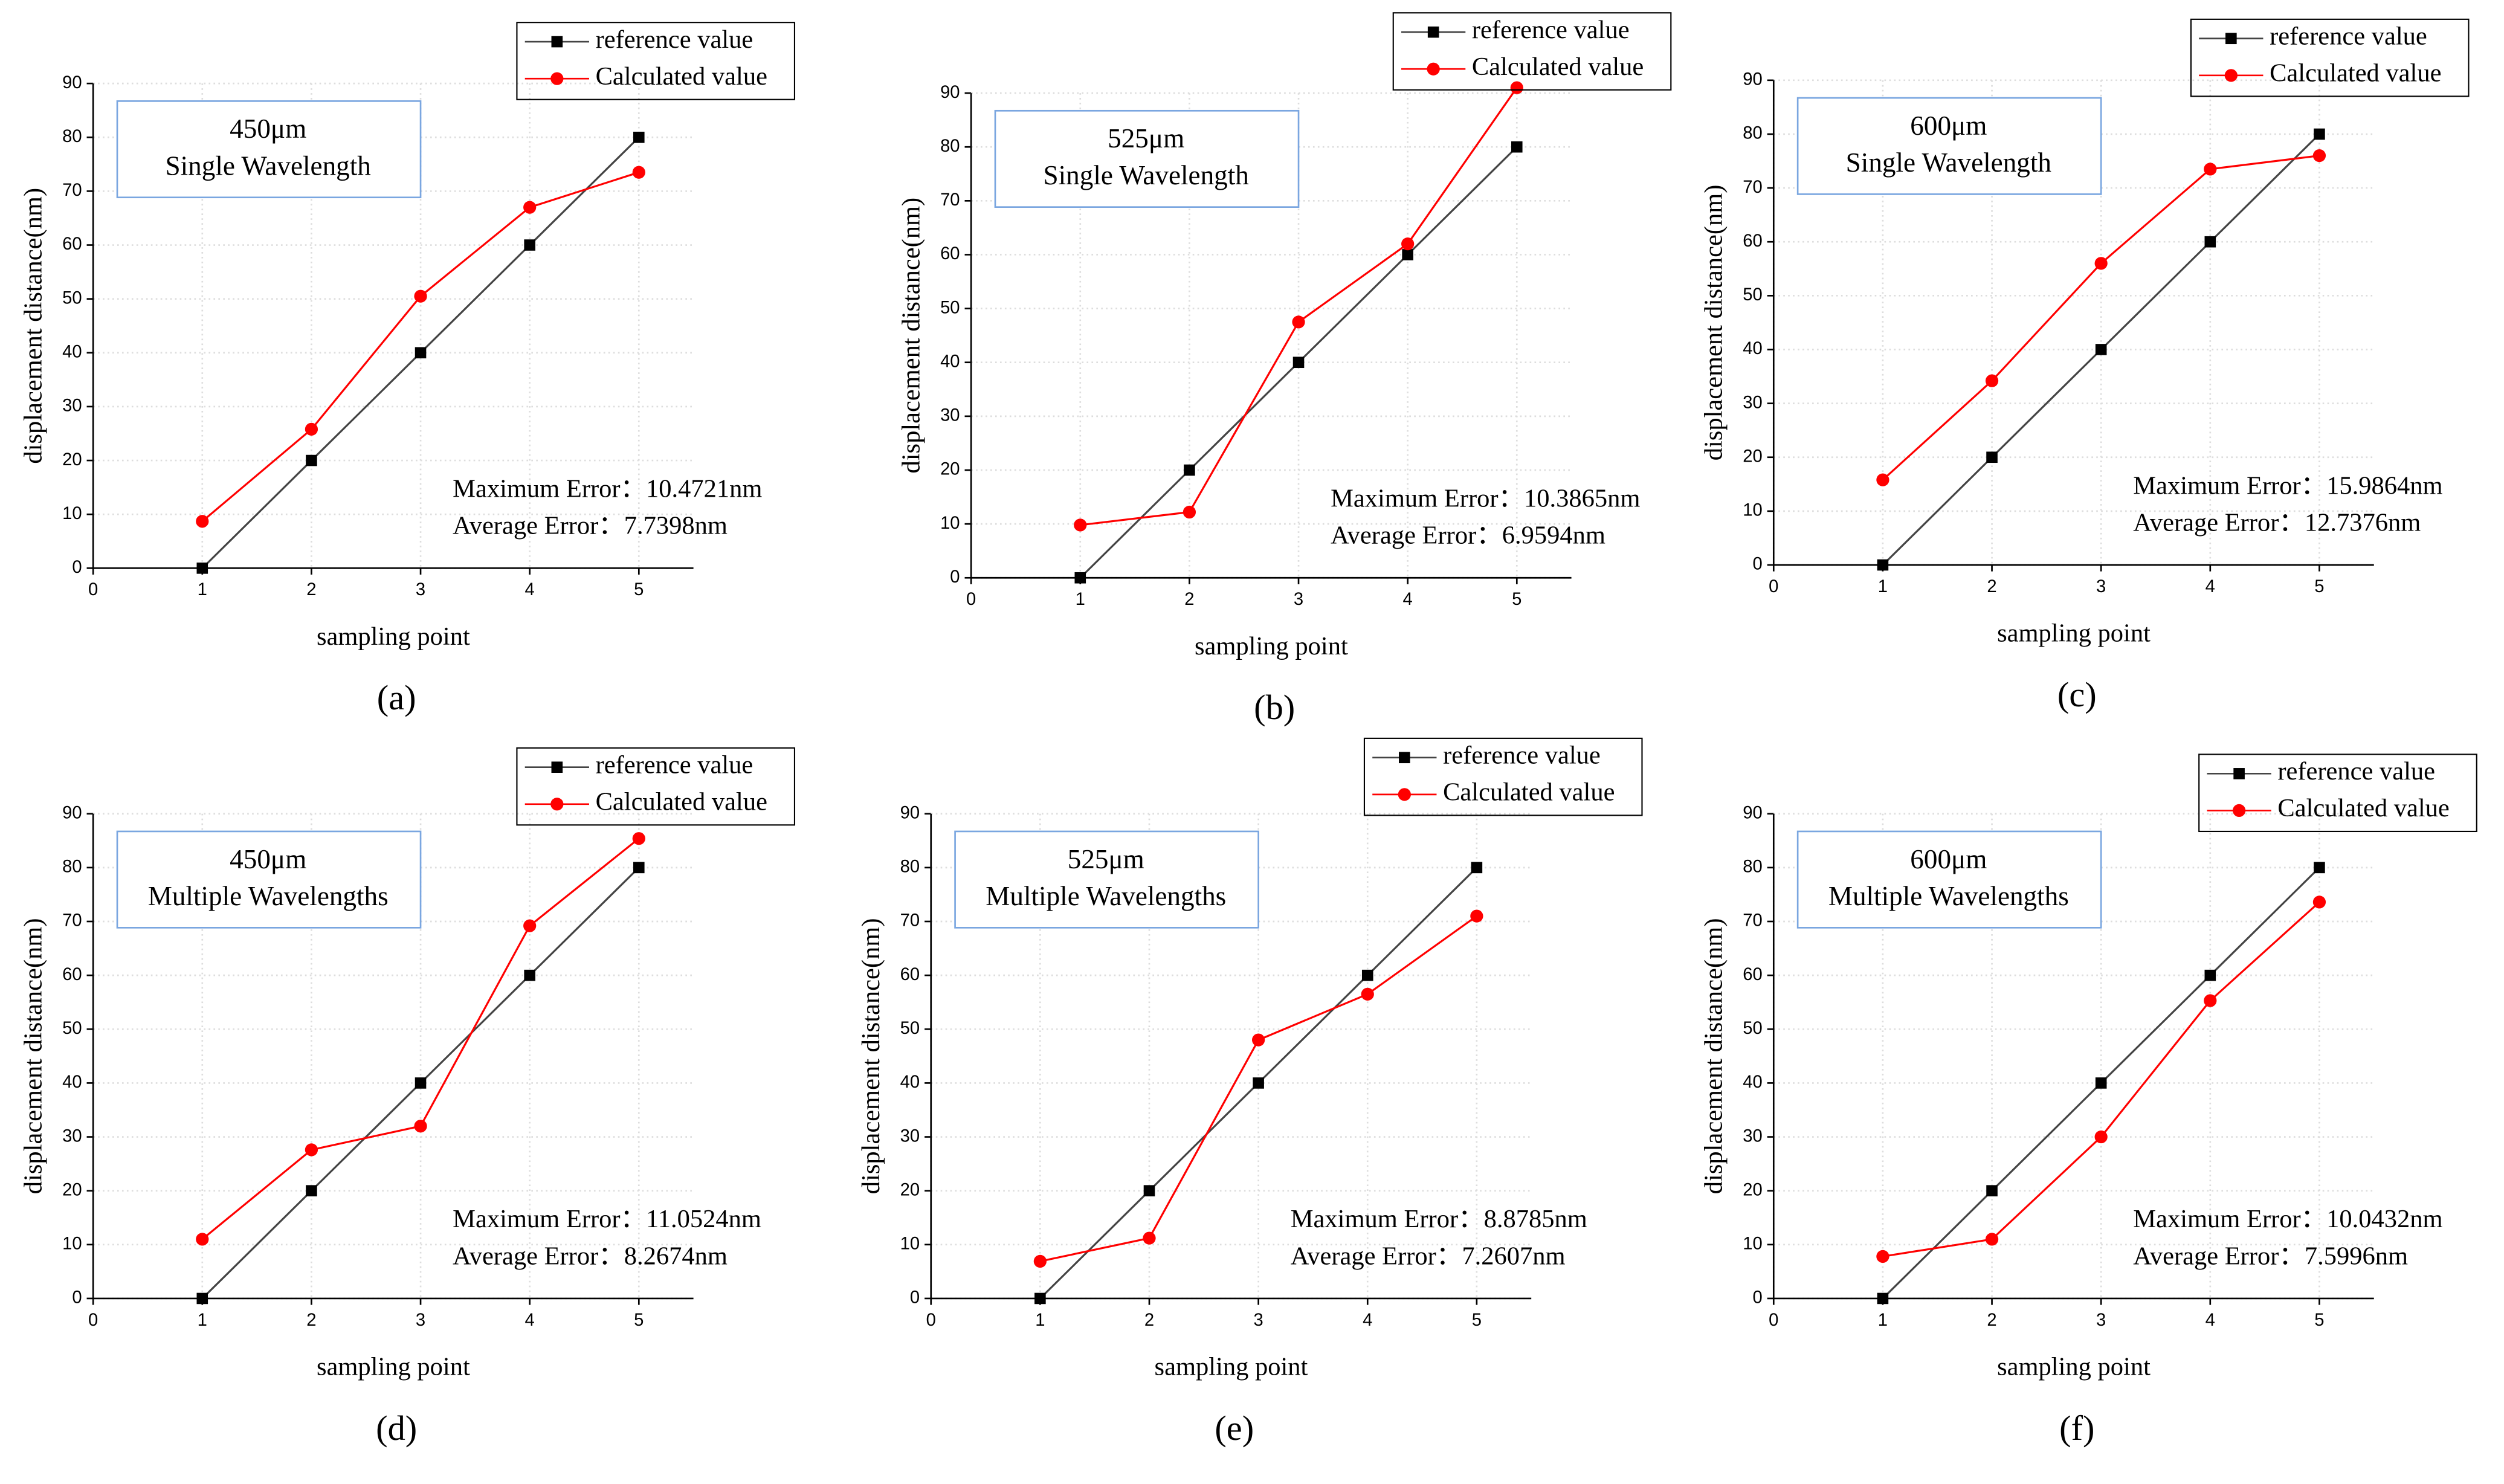 This screenshot has width=2504, height=1484. I want to click on panel-label: (e), so click(1234, 1428).